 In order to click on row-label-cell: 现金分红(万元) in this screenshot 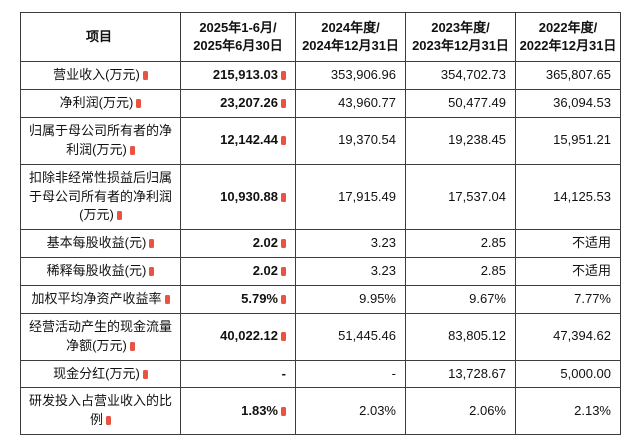, I will do `click(100, 374)`.